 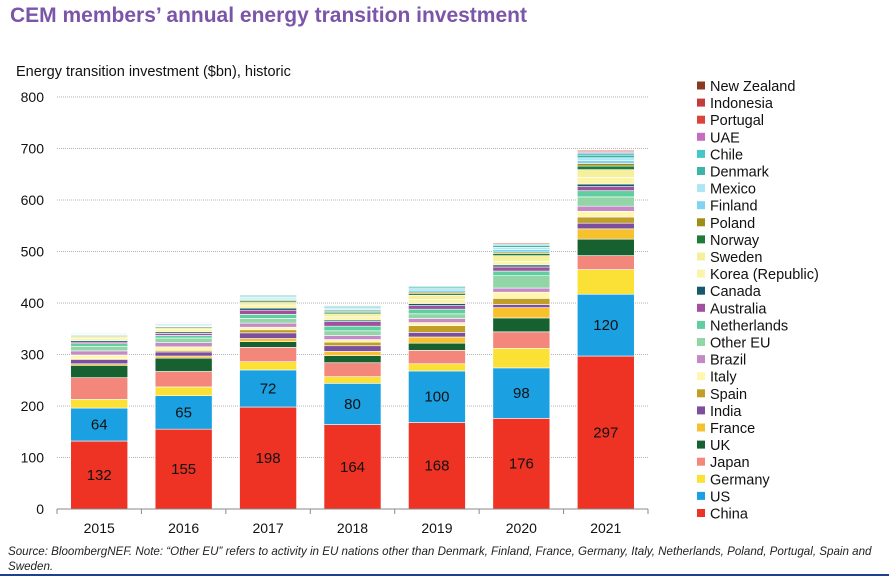 I want to click on data-label: 72, so click(x=268, y=388).